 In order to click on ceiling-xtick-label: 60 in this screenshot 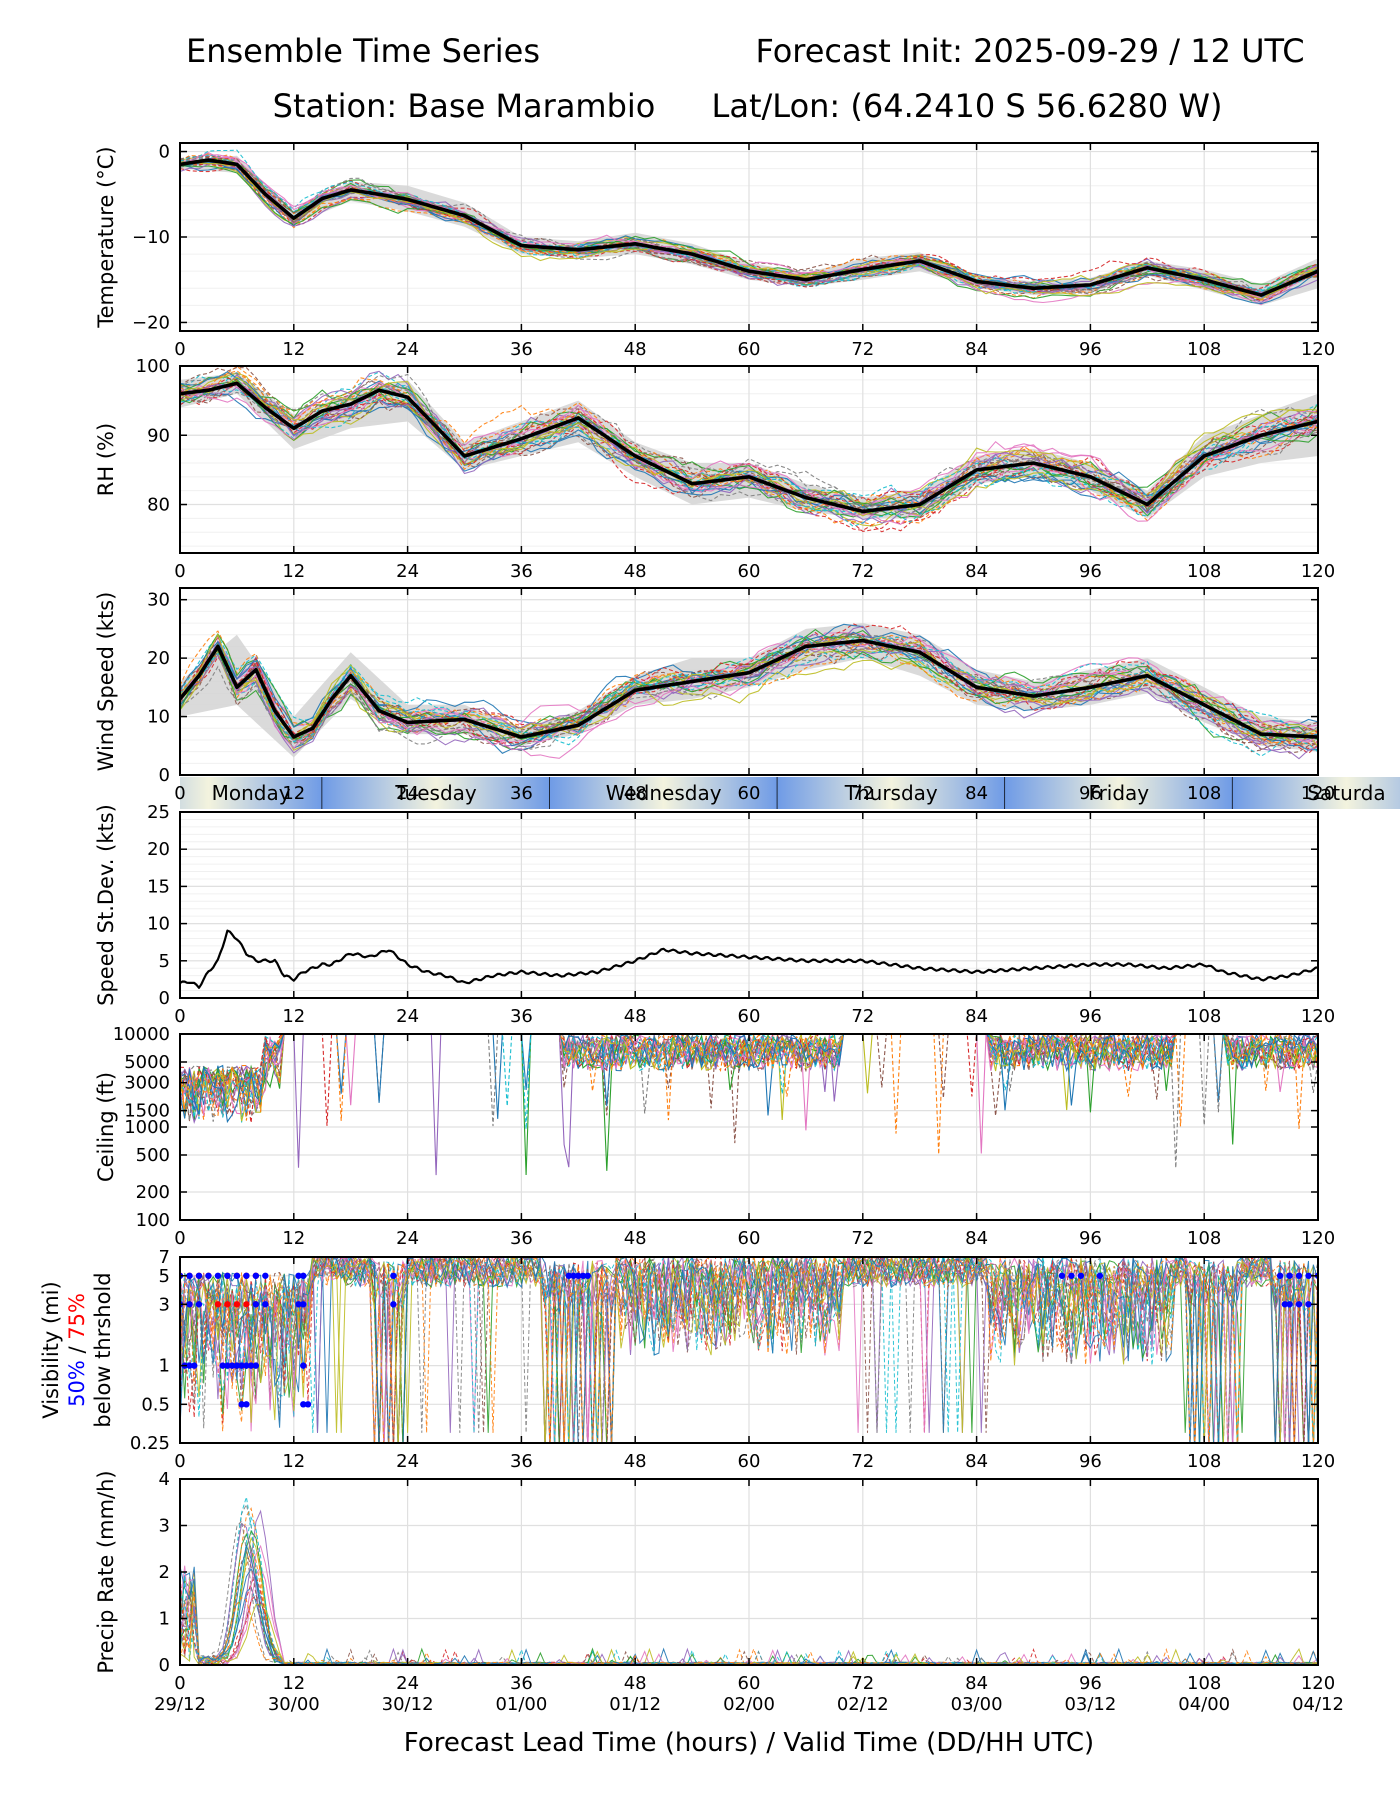, I will do `click(749, 1238)`.